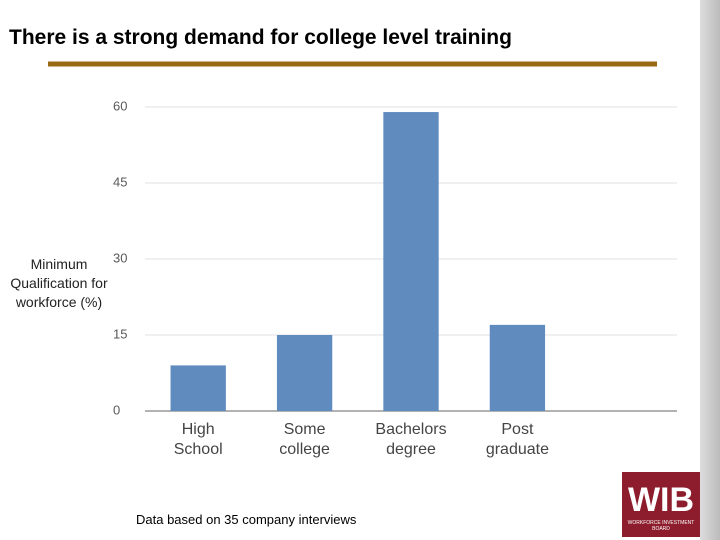 The image size is (720, 540). Describe the element at coordinates (120, 257) in the screenshot. I see `y-tick-label: 30` at that location.